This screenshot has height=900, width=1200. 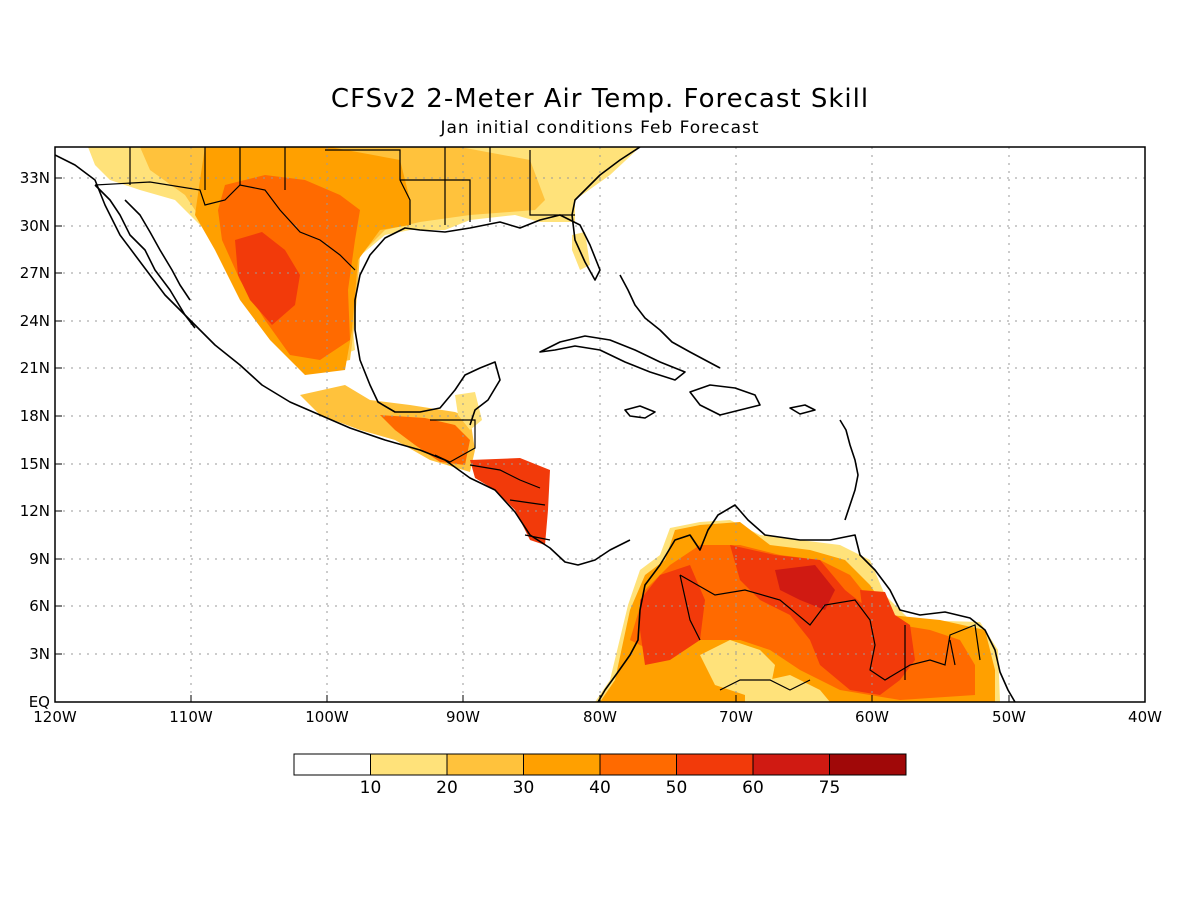 What do you see at coordinates (677, 788) in the screenshot?
I see `colorbar-label: 50` at bounding box center [677, 788].